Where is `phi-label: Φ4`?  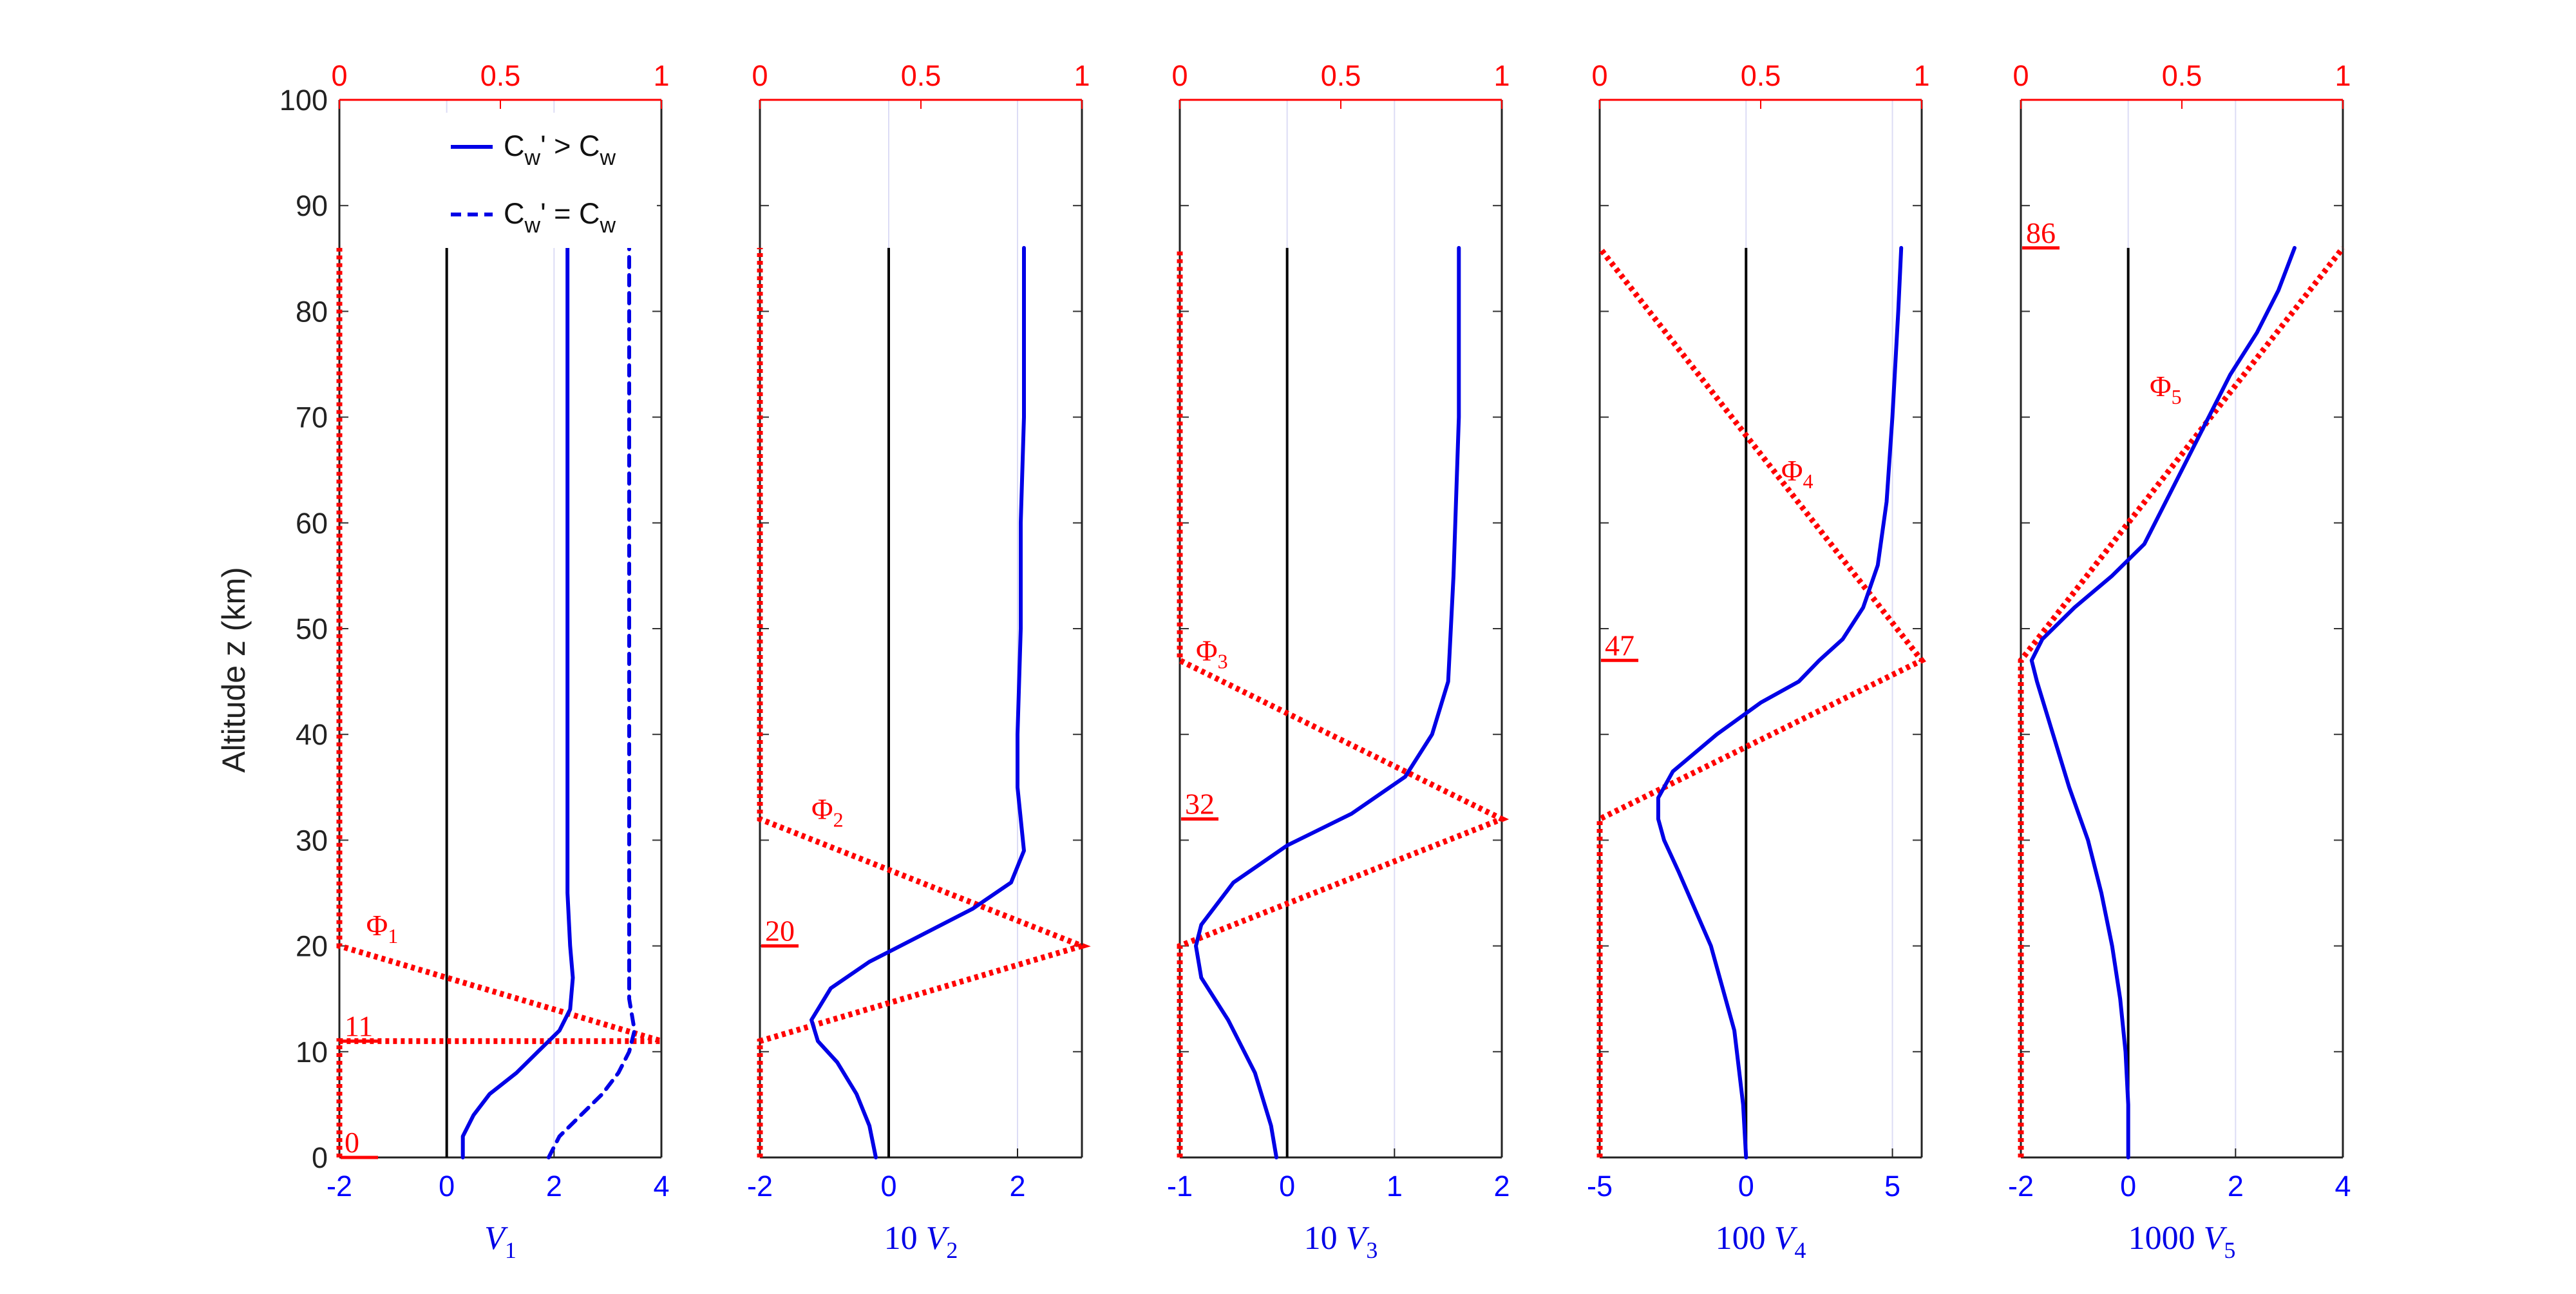 phi-label: Φ4 is located at coordinates (1797, 474).